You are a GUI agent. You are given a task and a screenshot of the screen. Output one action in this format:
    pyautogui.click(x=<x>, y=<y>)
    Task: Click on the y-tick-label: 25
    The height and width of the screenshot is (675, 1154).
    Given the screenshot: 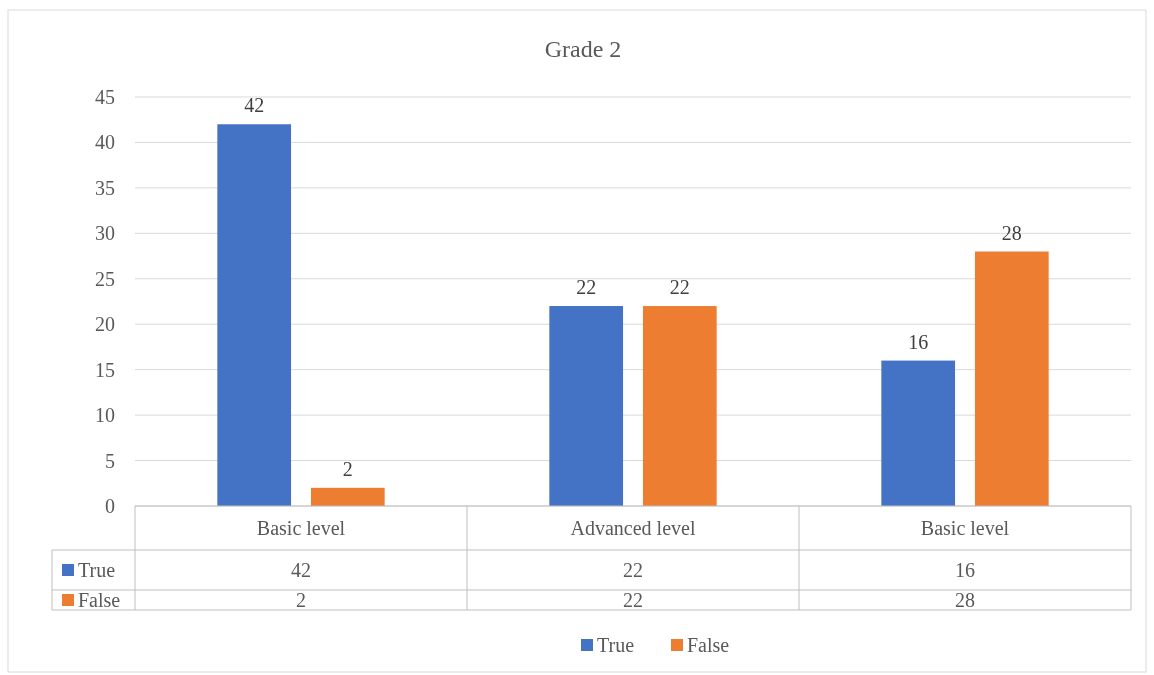 What is the action you would take?
    pyautogui.click(x=105, y=278)
    